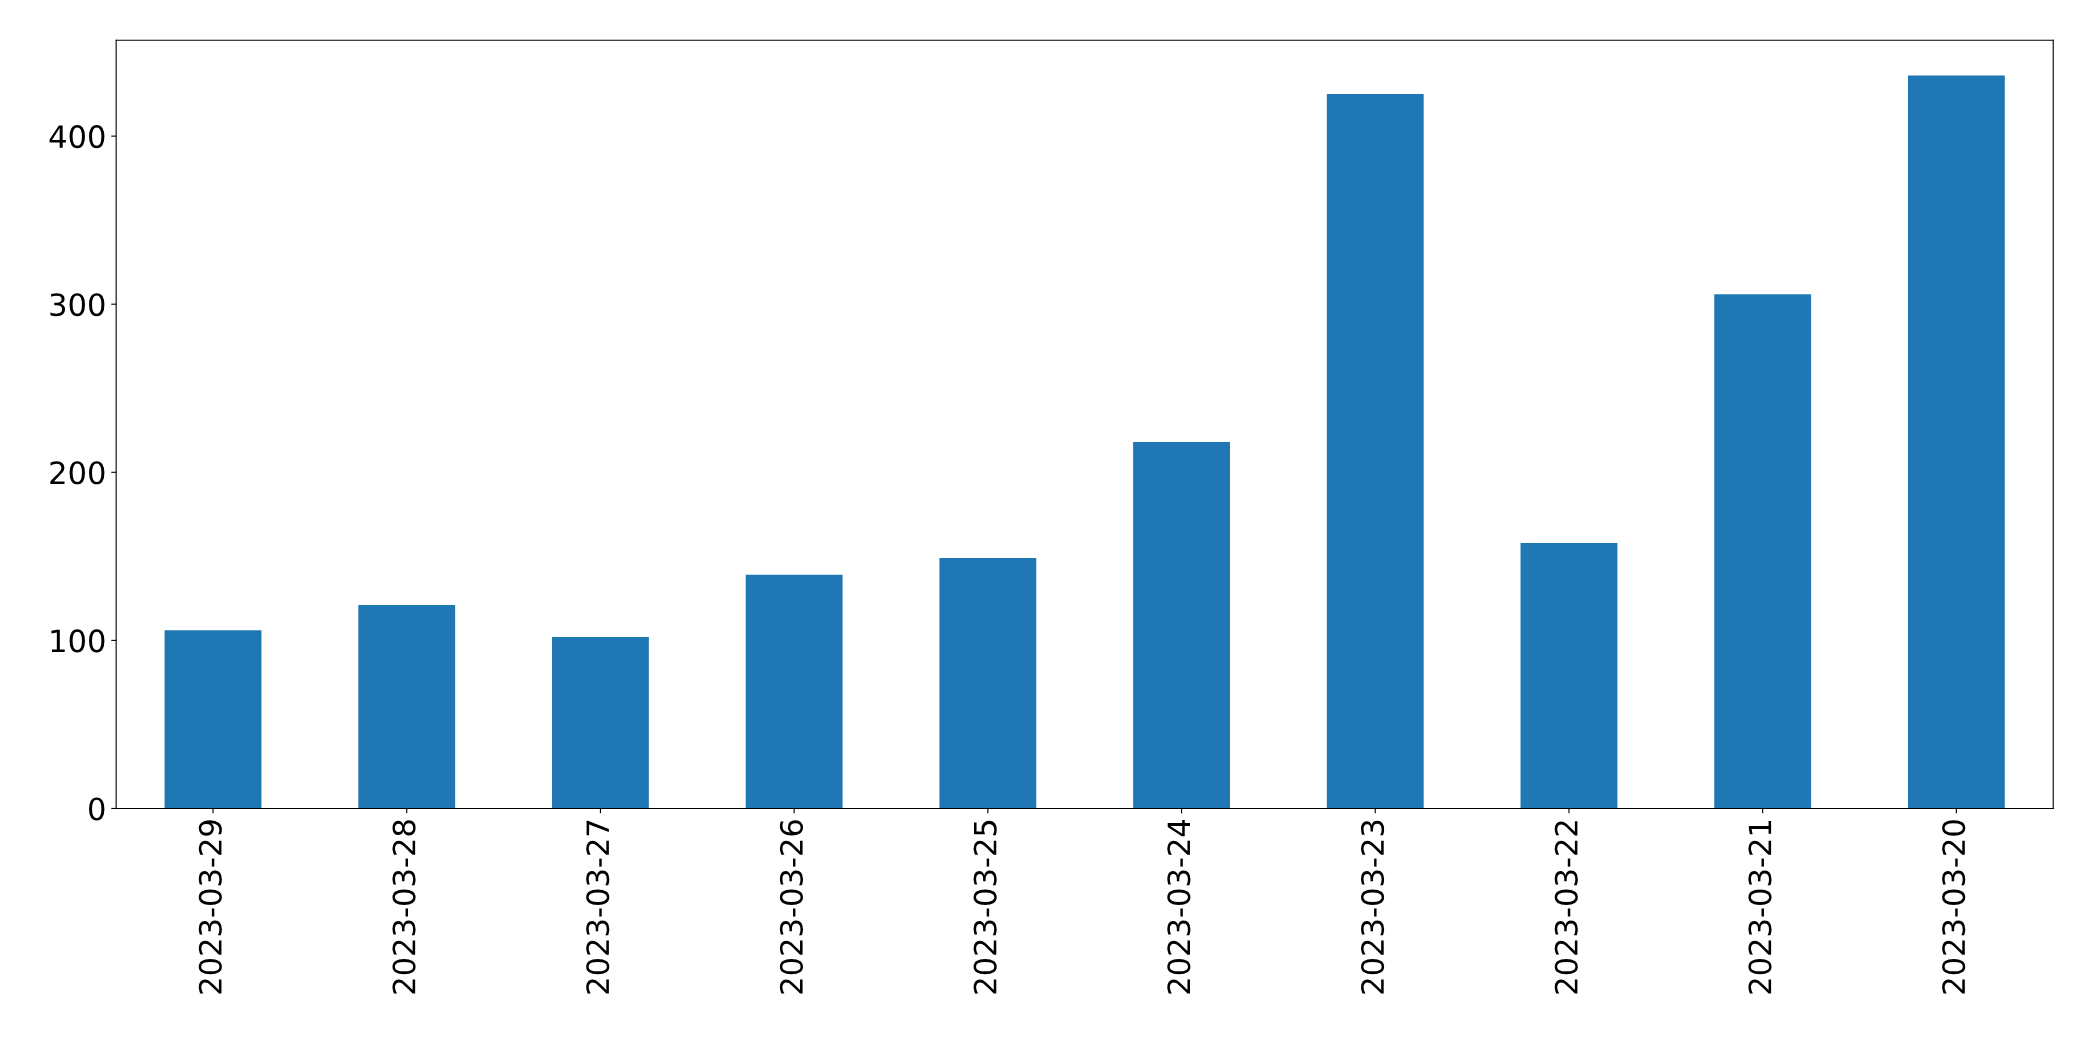 This screenshot has width=2093, height=1061. What do you see at coordinates (1179, 906) in the screenshot?
I see `x-tick-label: 2023-03-24` at bounding box center [1179, 906].